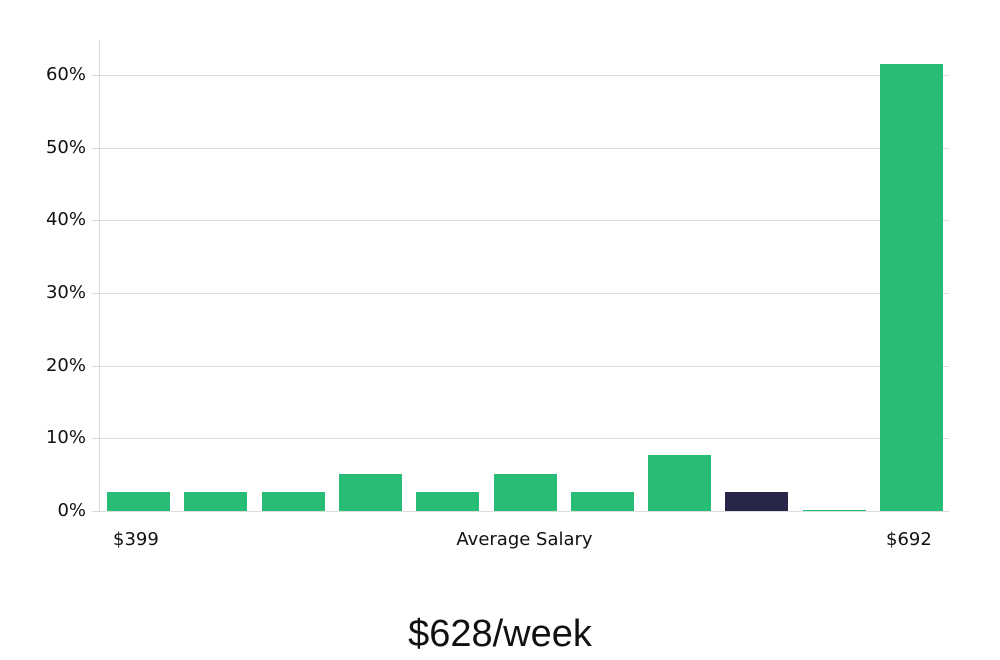 The height and width of the screenshot is (660, 1000). Describe the element at coordinates (65, 437) in the screenshot. I see `y-tick-label: 10%` at that location.